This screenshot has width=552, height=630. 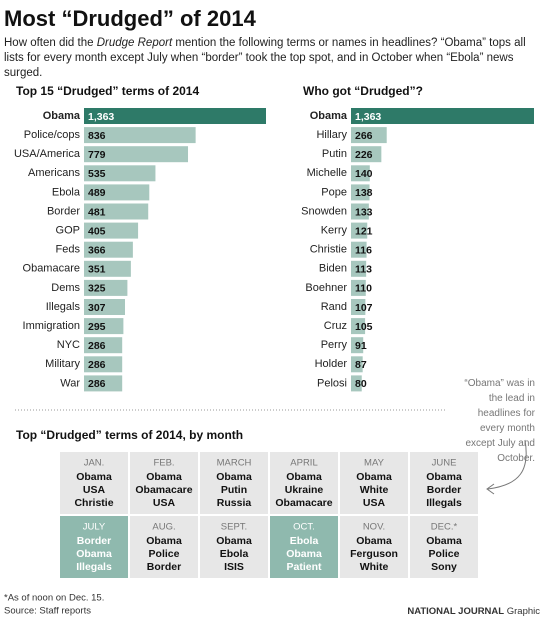 What do you see at coordinates (68, 250) in the screenshot?
I see `category-label: Feds` at bounding box center [68, 250].